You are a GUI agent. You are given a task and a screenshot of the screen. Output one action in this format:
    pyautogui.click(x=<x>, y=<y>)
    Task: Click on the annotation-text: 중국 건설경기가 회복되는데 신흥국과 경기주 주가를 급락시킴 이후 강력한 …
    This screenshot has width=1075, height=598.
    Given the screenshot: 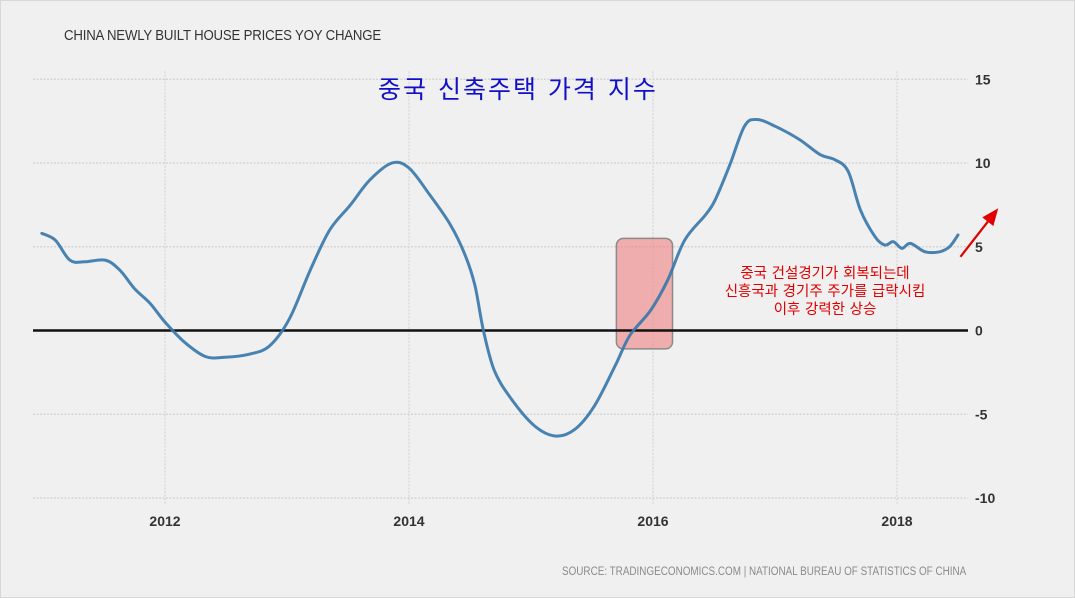 What is the action you would take?
    pyautogui.click(x=825, y=292)
    